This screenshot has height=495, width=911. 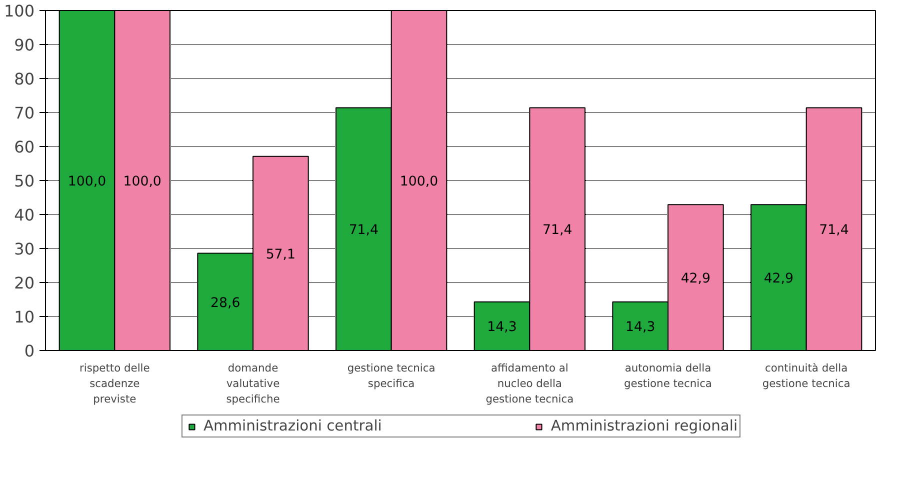 I want to click on legend-label: Amministrazioni centrali, so click(x=292, y=426).